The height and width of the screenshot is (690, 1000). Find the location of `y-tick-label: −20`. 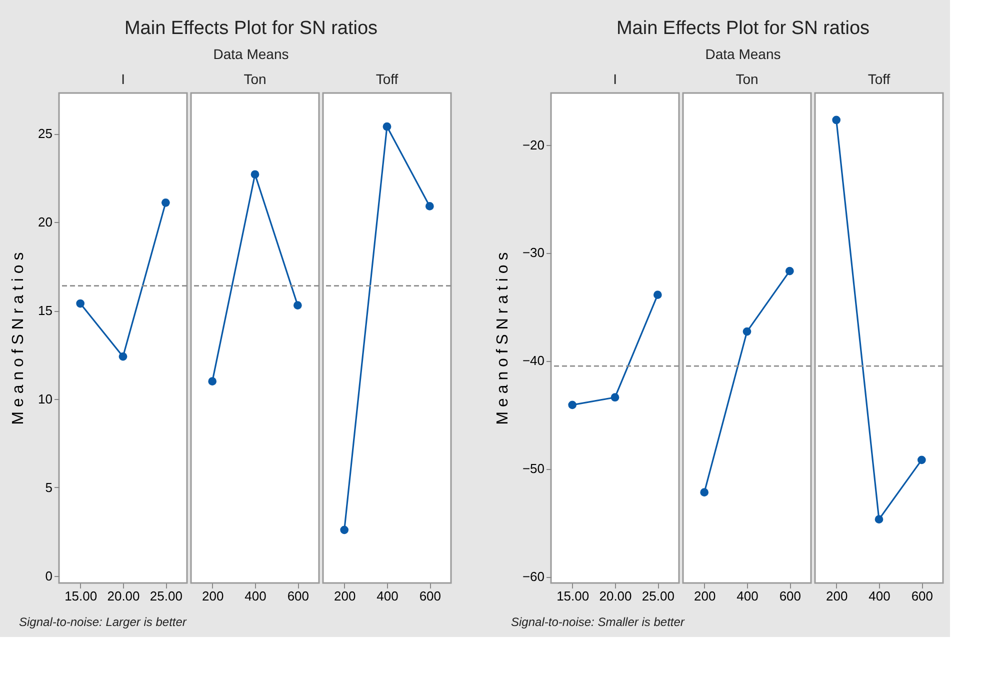

y-tick-label: −20 is located at coordinates (533, 144).